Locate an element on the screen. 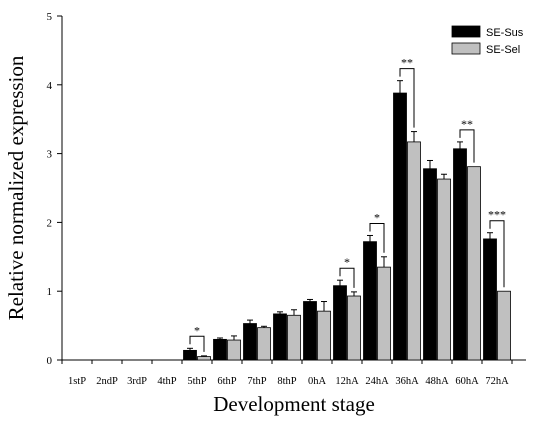 This screenshot has width=550, height=422. bar-se-sus-6thp is located at coordinates (220, 349).